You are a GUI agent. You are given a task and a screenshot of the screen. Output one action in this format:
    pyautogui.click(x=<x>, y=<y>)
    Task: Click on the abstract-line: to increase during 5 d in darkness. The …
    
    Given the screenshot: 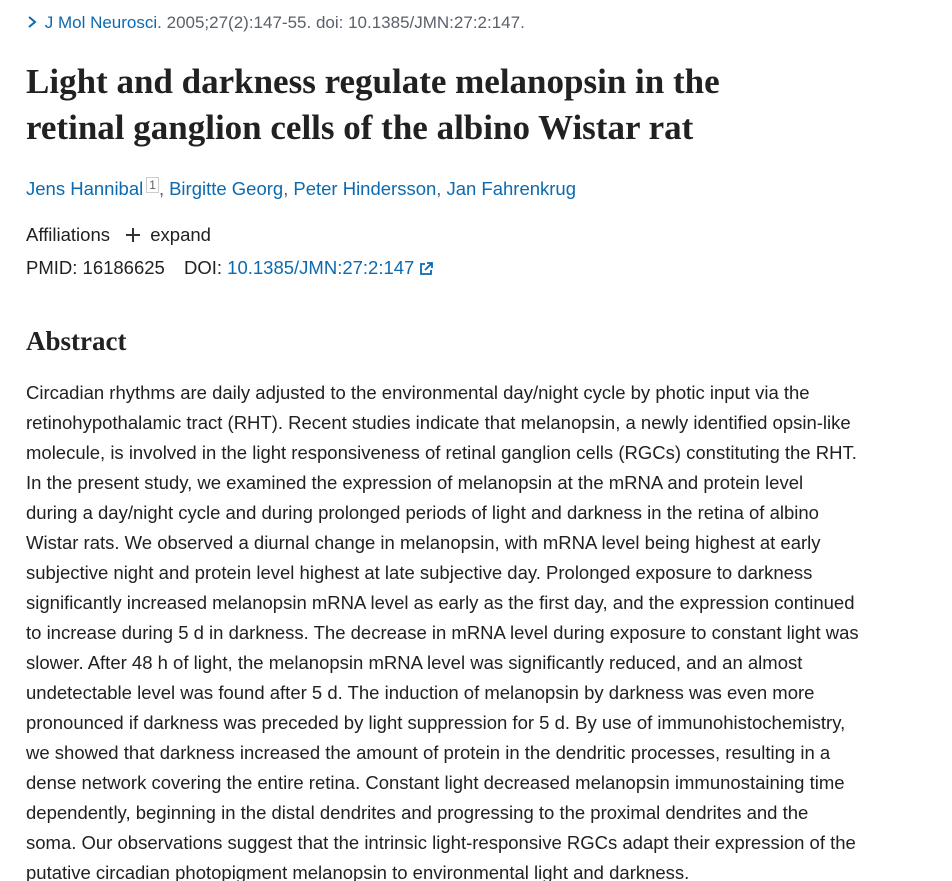 What is the action you would take?
    pyautogui.click(x=442, y=632)
    